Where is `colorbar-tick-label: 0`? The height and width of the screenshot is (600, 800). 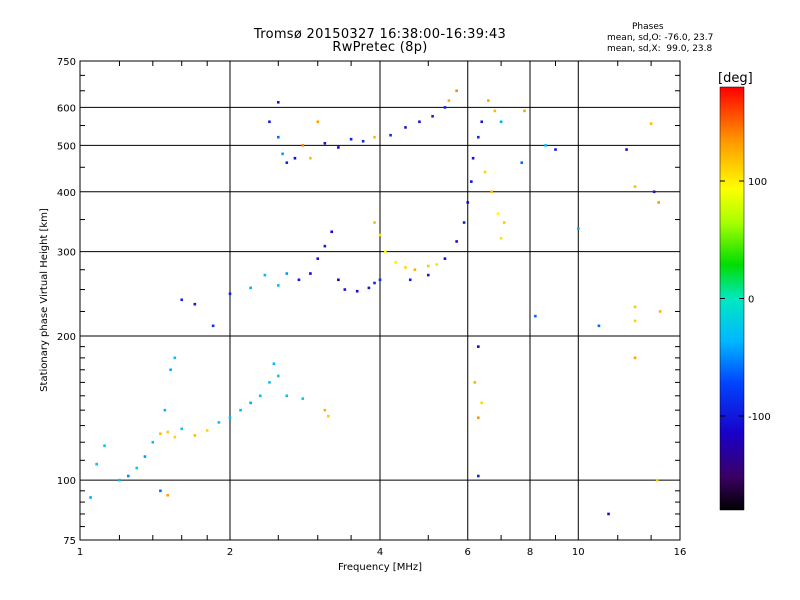
colorbar-tick-label: 0 is located at coordinates (751, 300).